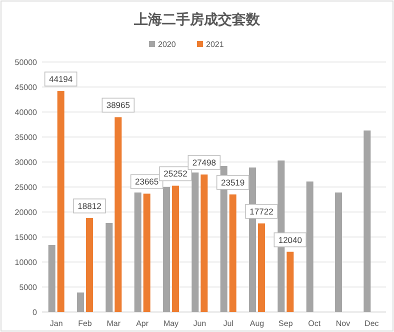 This screenshot has width=394, height=332. Describe the element at coordinates (371, 323) in the screenshot. I see `x-tick-label: Dec` at that location.